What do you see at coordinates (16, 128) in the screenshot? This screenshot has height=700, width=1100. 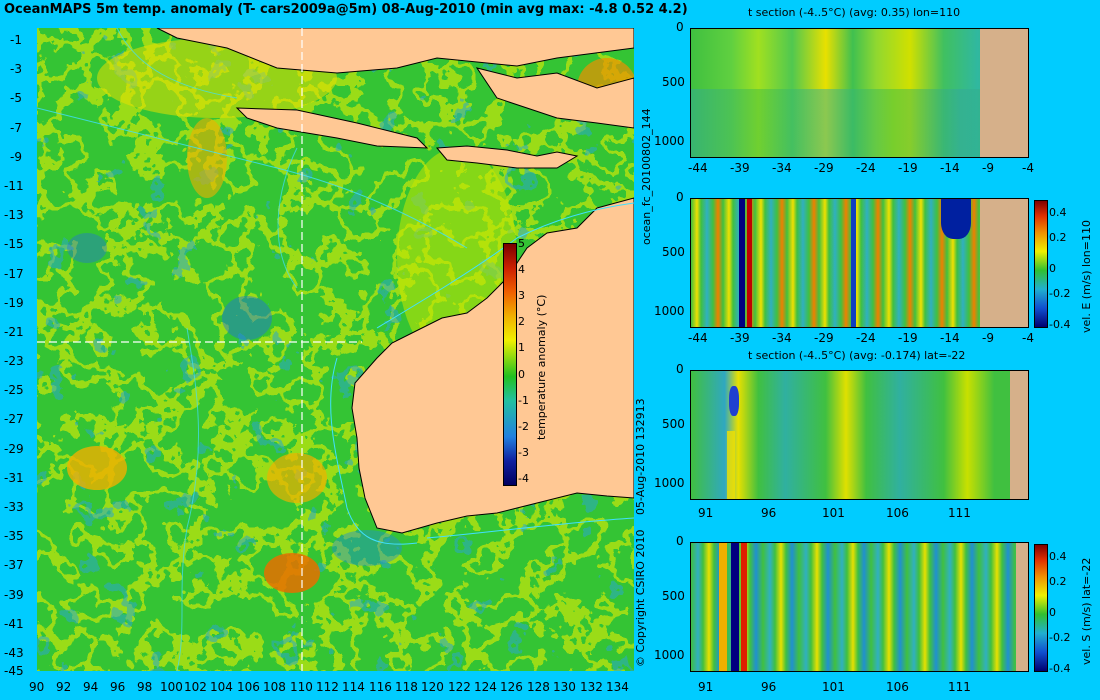 I see `lat-tick: -7` at bounding box center [16, 128].